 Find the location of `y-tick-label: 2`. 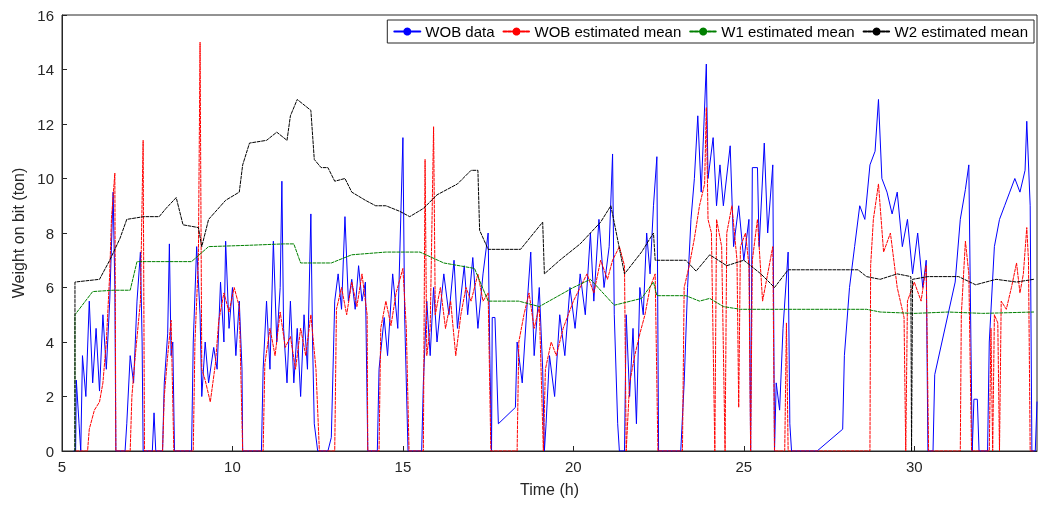

y-tick-label: 2 is located at coordinates (49, 396).